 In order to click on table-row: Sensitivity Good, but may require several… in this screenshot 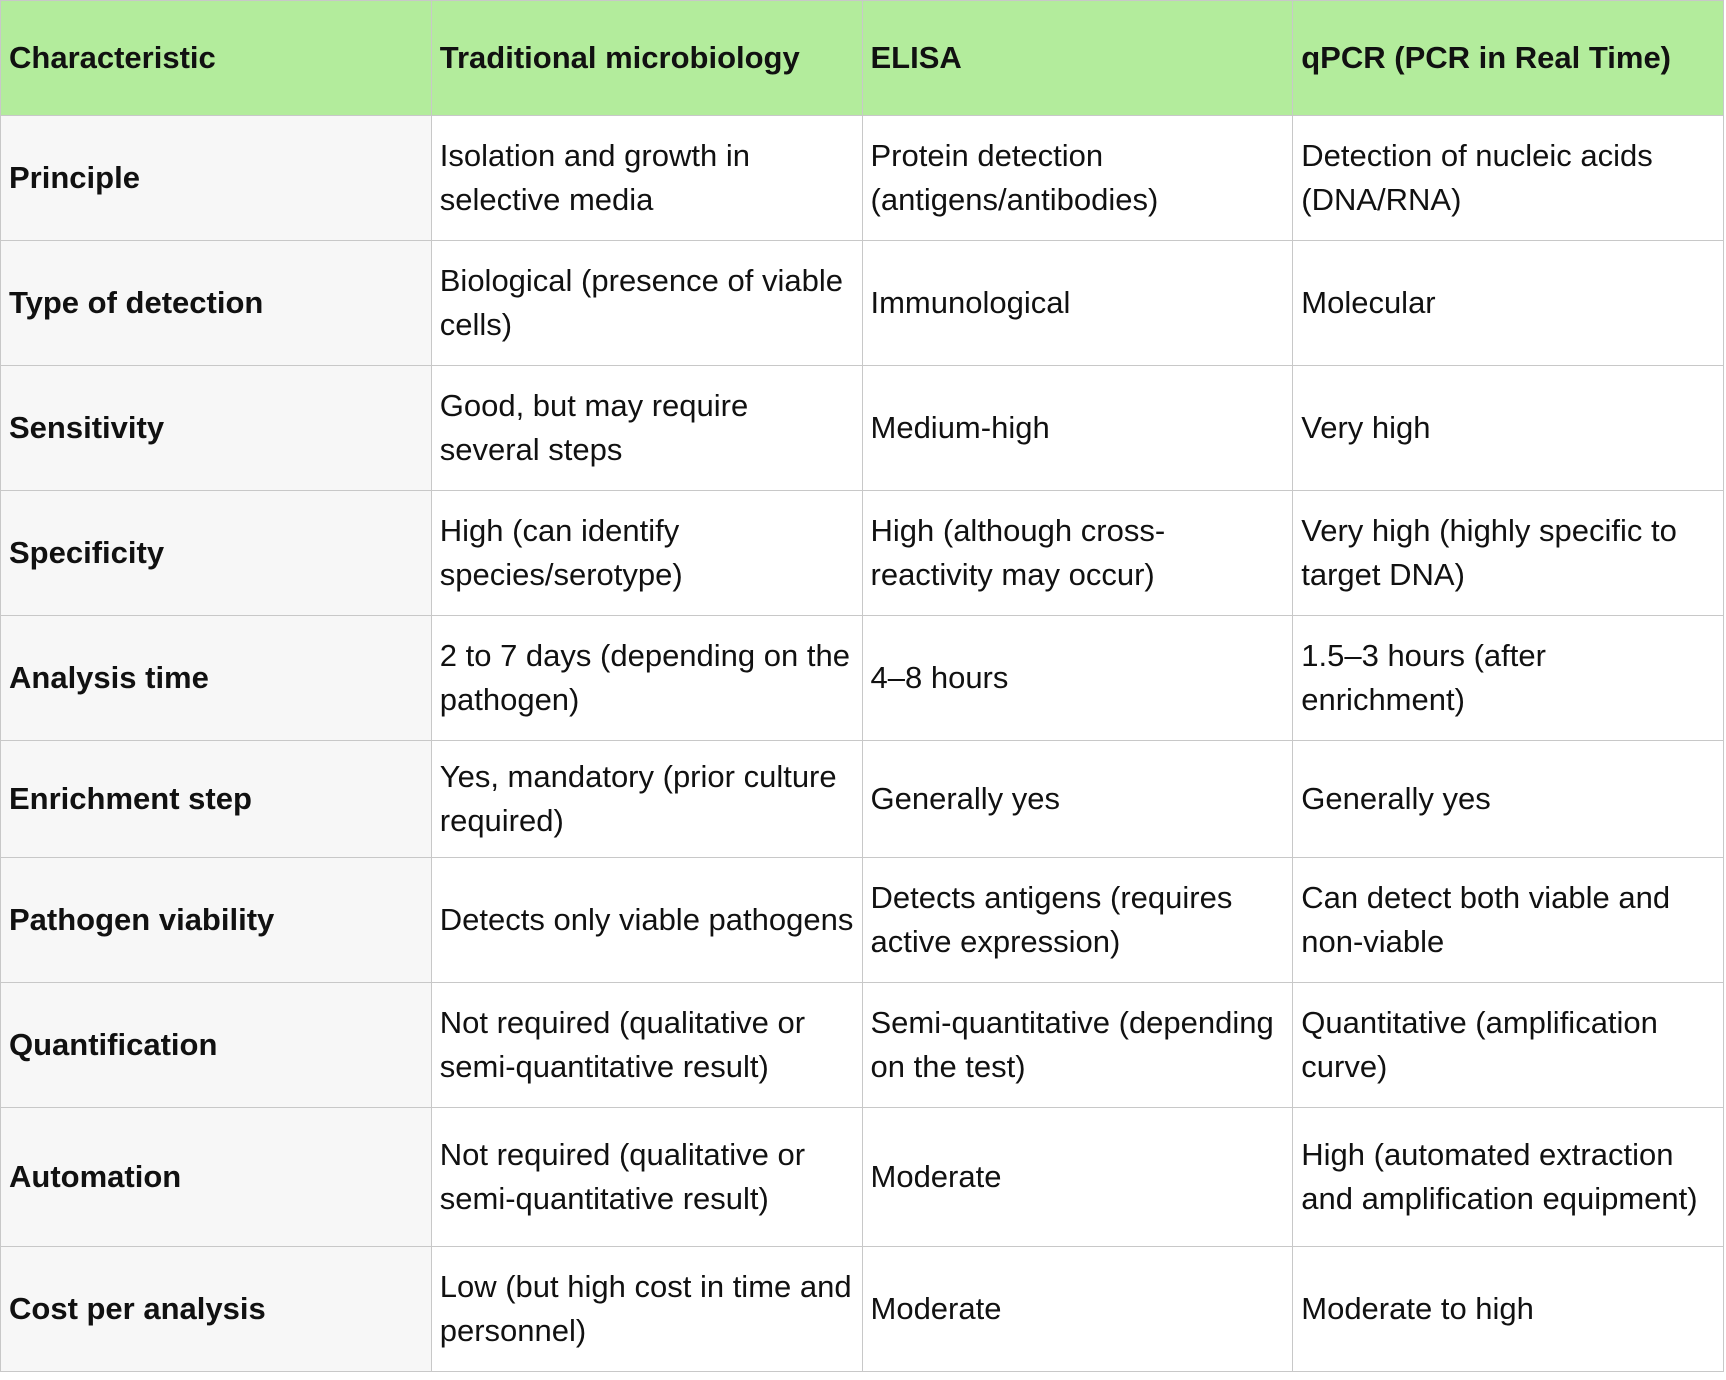, I will do `click(862, 428)`.